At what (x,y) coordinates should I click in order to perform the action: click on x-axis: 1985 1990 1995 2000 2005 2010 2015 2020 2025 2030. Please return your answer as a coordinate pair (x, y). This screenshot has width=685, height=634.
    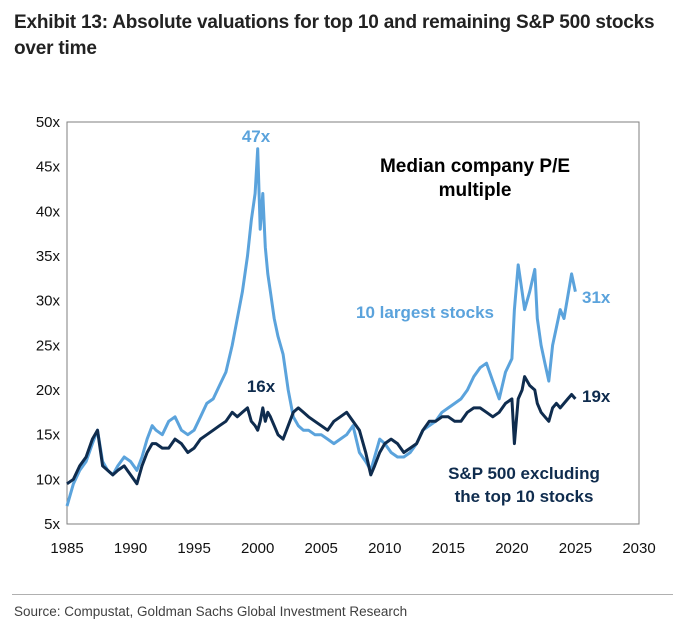
    Looking at the image, I should click on (352, 548).